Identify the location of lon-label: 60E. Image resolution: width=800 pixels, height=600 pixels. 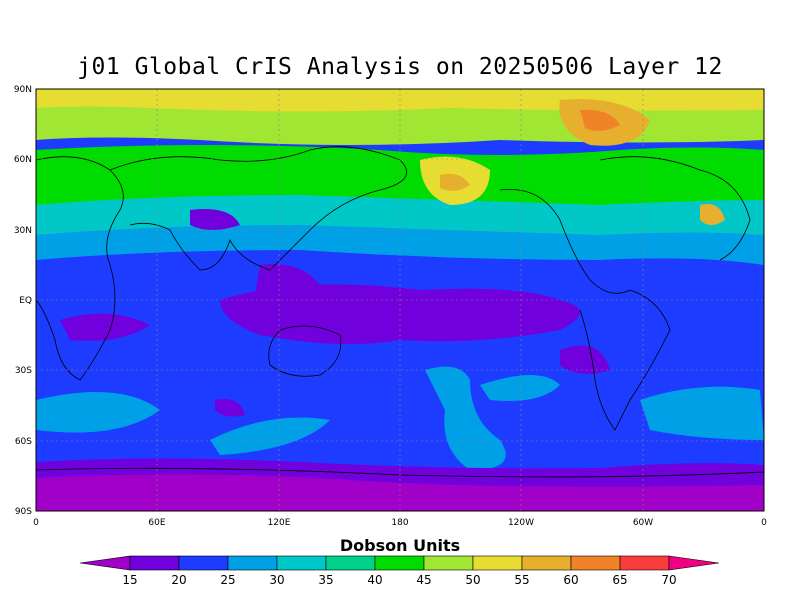
(156, 523).